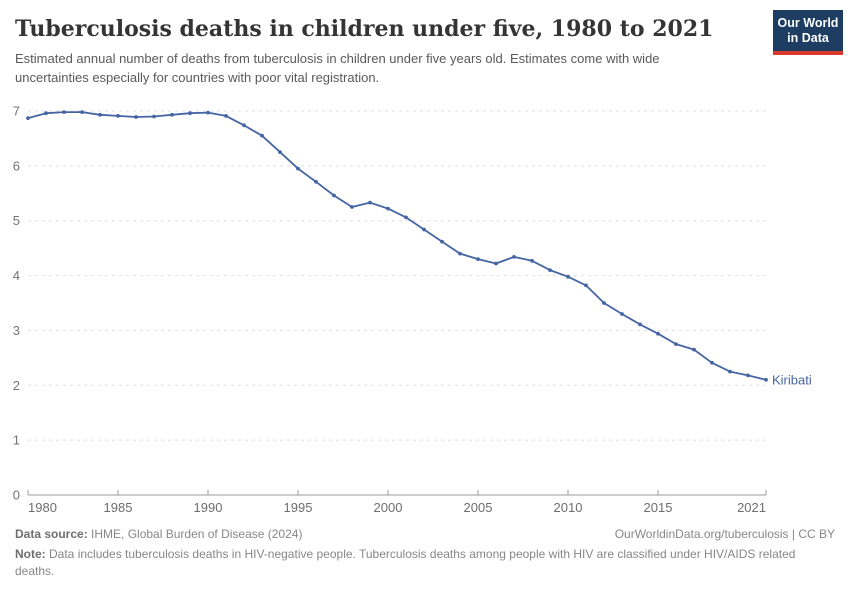  I want to click on data-point-2020, so click(748, 375).